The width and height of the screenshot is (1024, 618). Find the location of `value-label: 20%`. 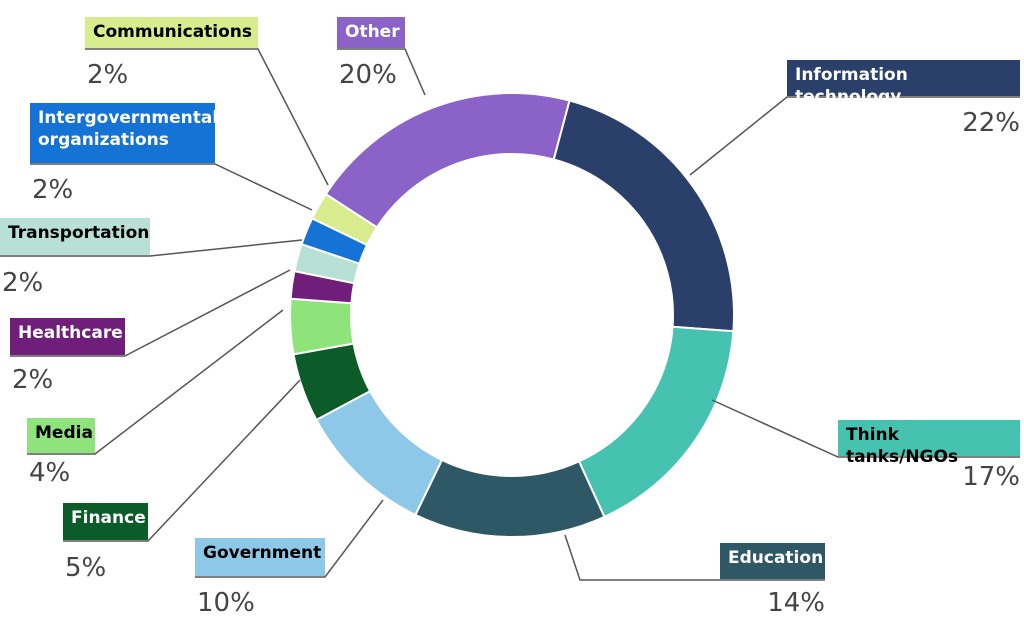

value-label: 20% is located at coordinates (368, 75).